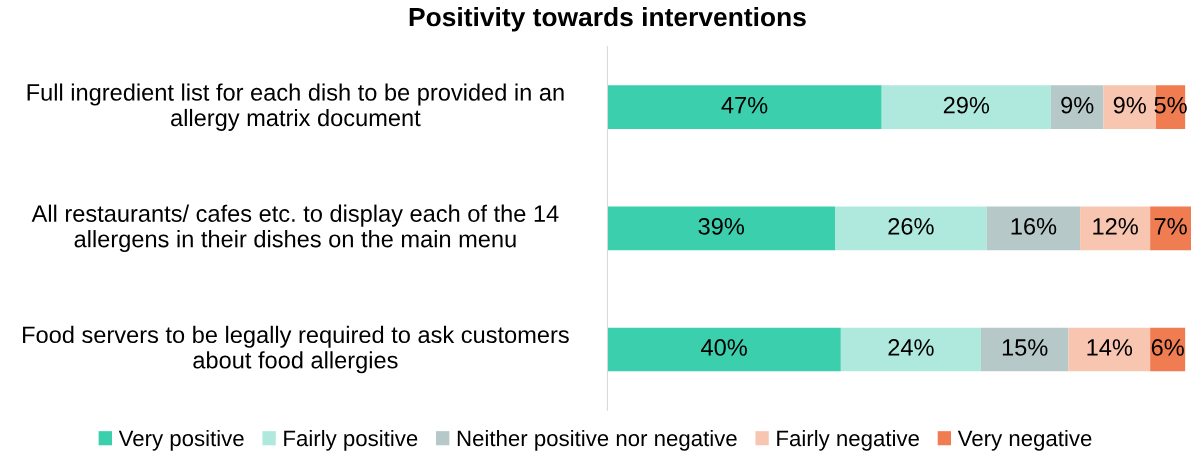 This screenshot has width=1191, height=466. I want to click on data-label: 12%, so click(1115, 226).